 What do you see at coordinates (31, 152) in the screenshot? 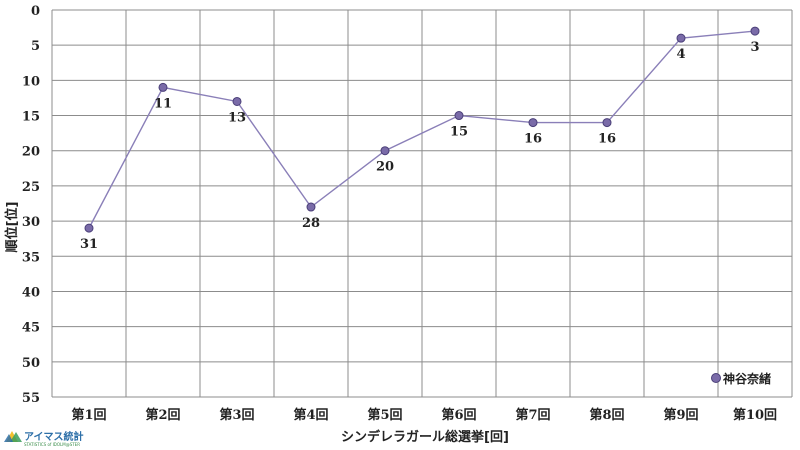
I see `y-tick-label: 20` at bounding box center [31, 152].